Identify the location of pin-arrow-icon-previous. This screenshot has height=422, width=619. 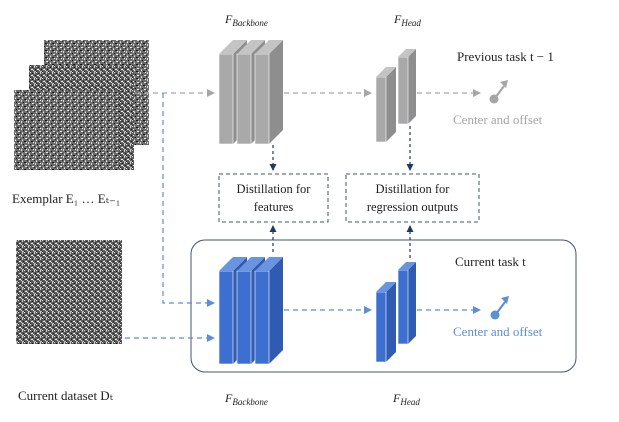
(498, 92).